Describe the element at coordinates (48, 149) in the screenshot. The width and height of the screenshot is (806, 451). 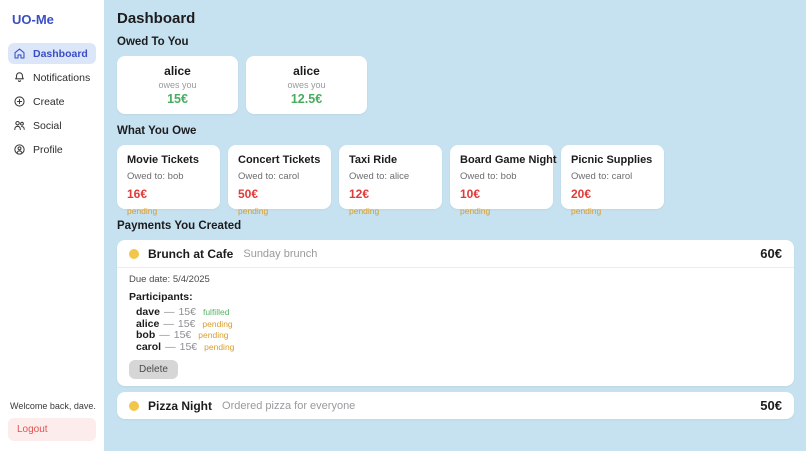
I see `sidebar-item-label: Profile` at that location.